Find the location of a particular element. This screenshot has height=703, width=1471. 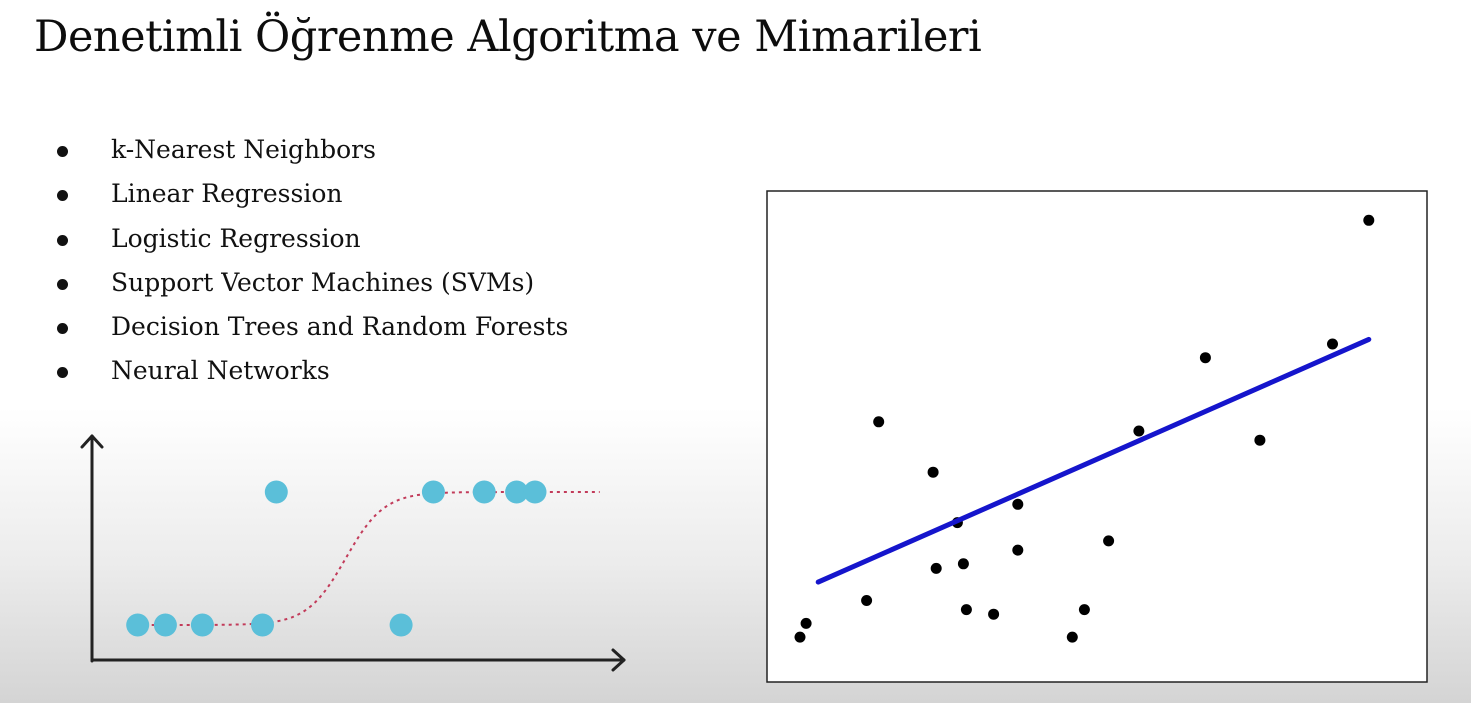

chart-axes is located at coordinates (353, 553).